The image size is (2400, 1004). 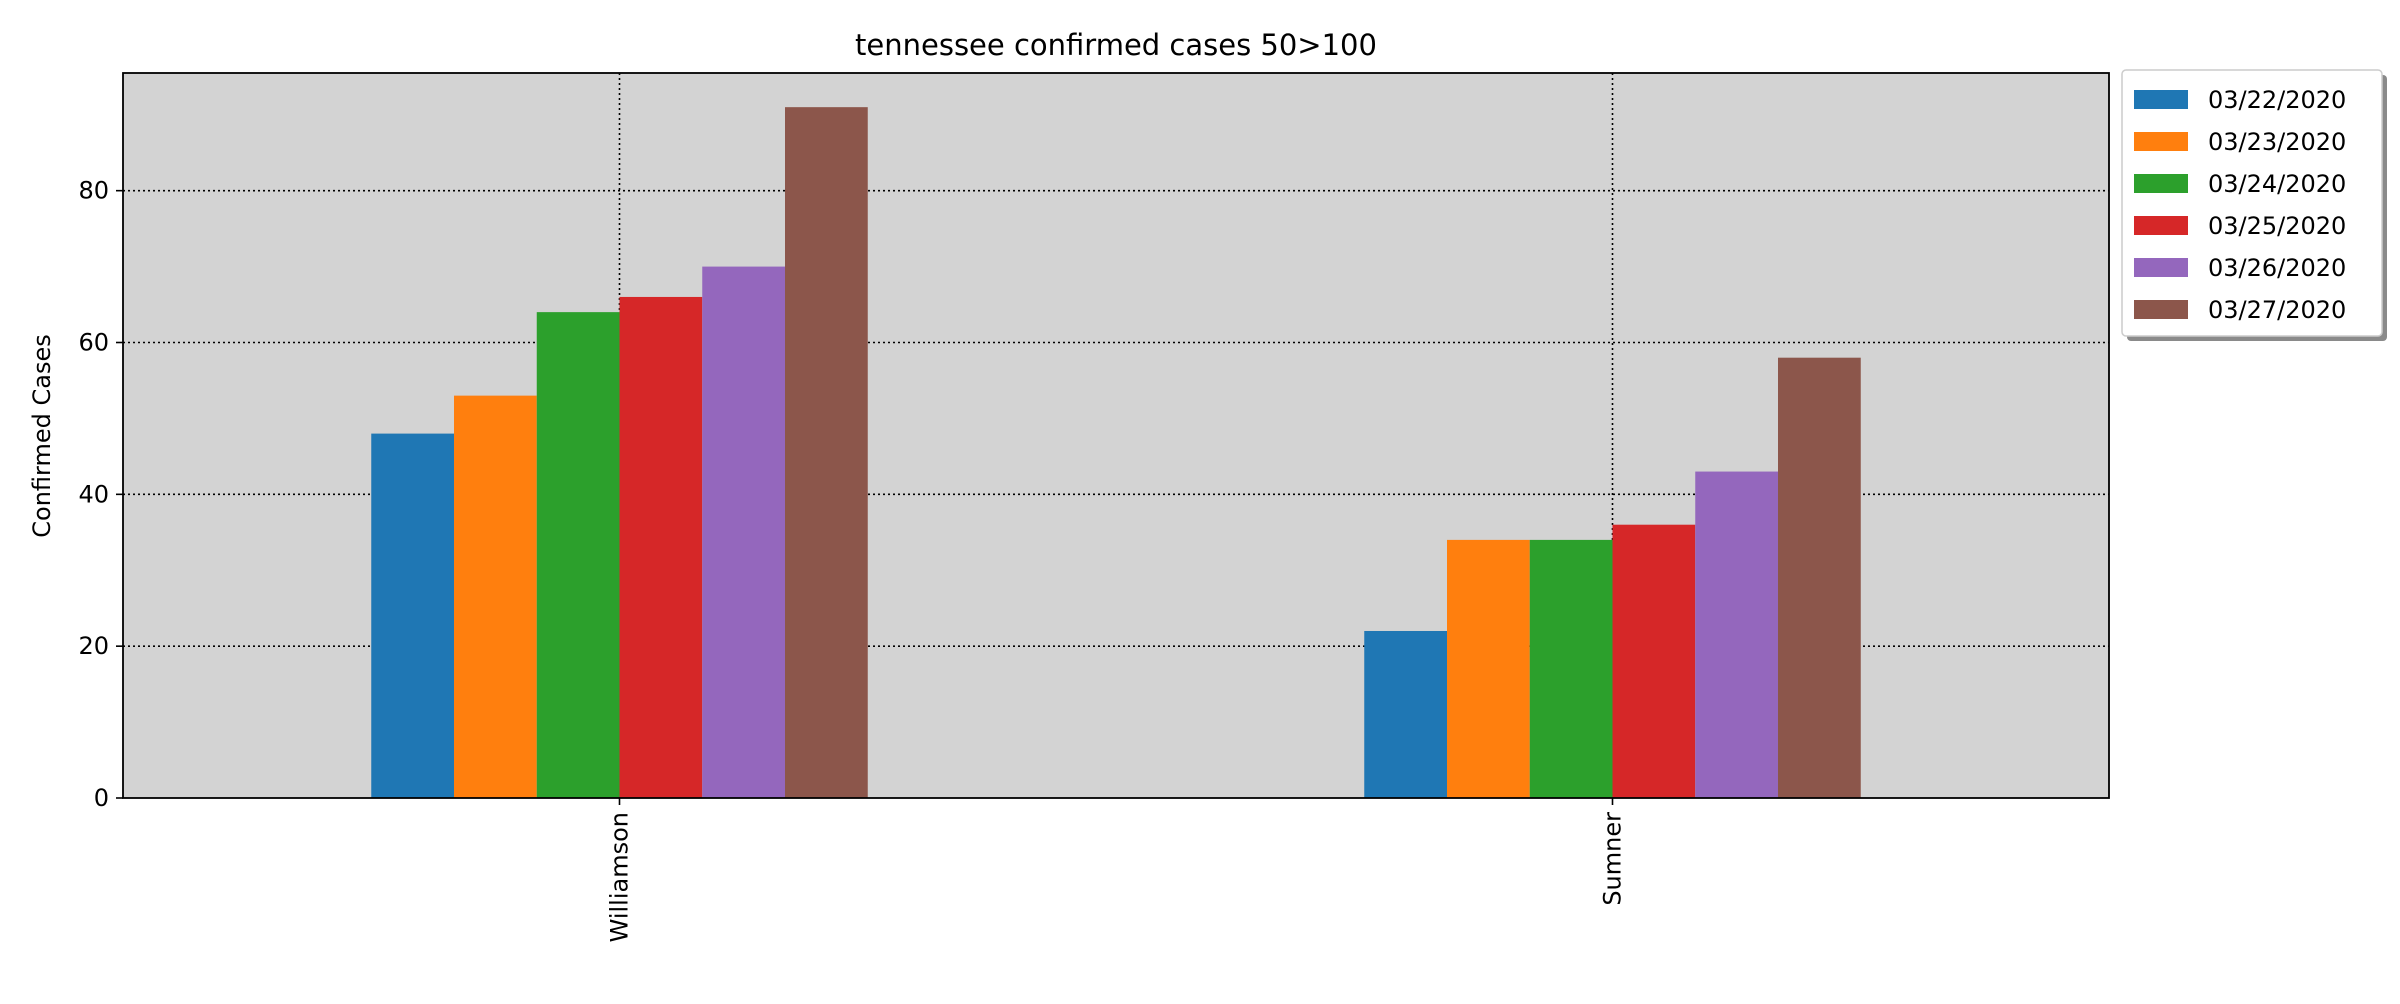 What do you see at coordinates (2277, 142) in the screenshot?
I see `legend-label: 03/23/2020` at bounding box center [2277, 142].